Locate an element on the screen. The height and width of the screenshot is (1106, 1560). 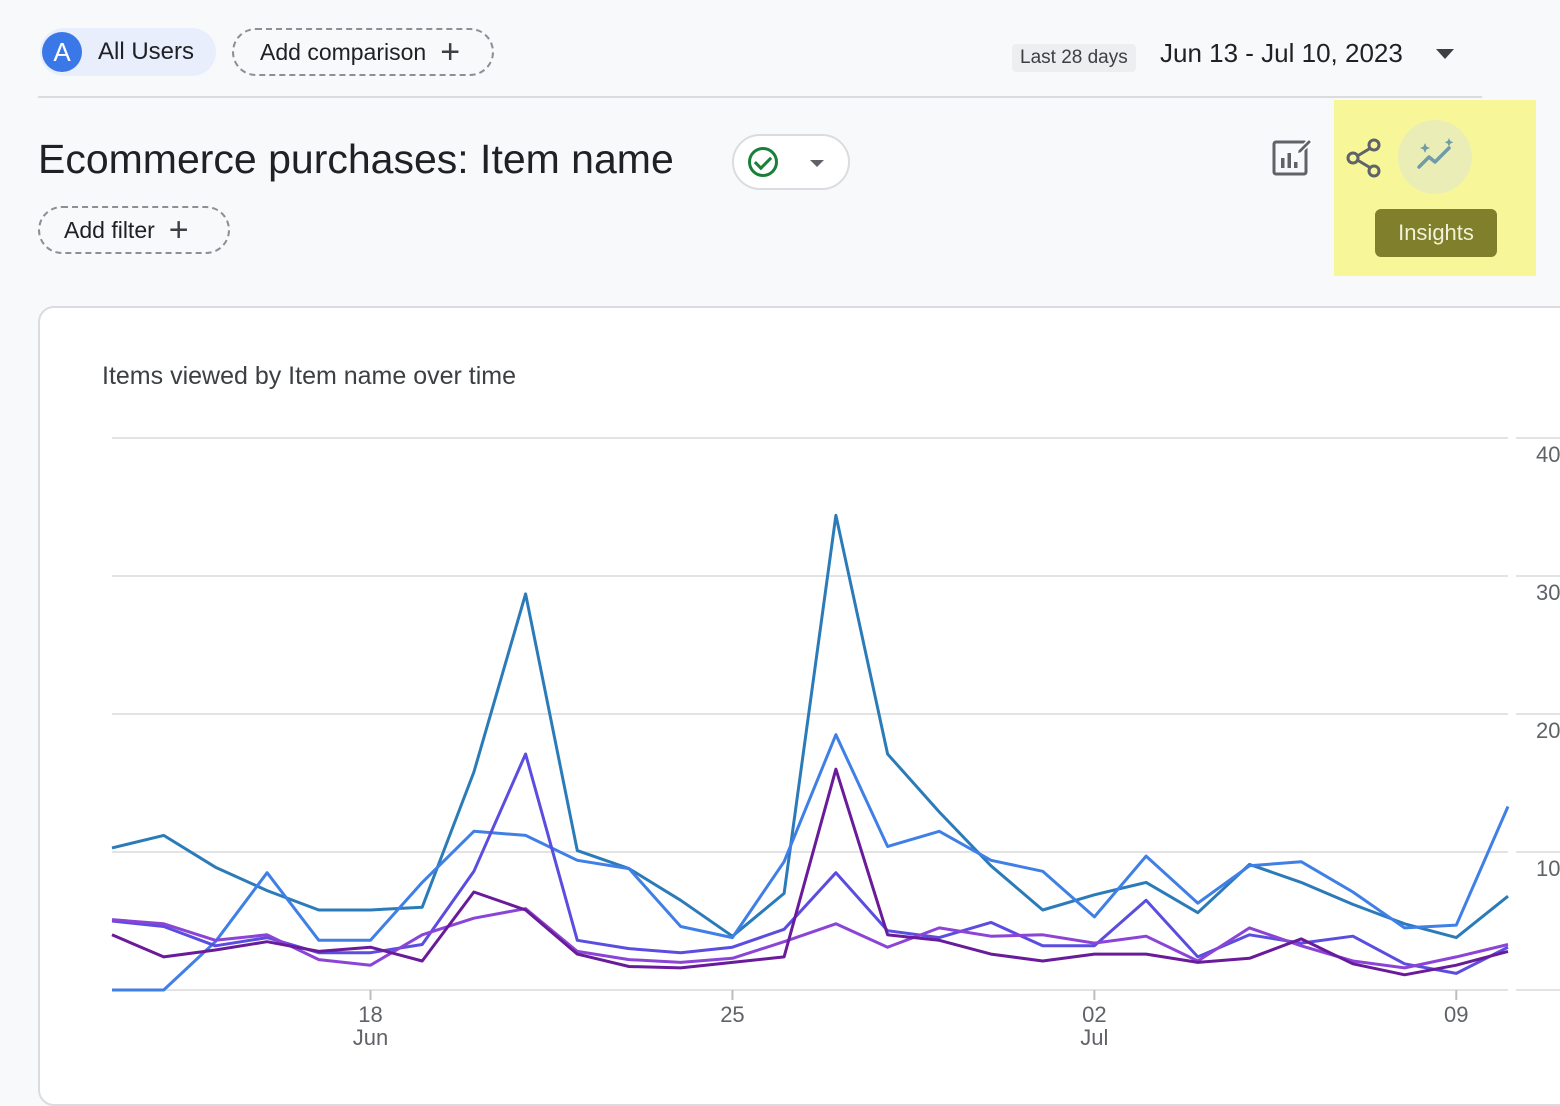
x-tick-label: 25 is located at coordinates (732, 1014).